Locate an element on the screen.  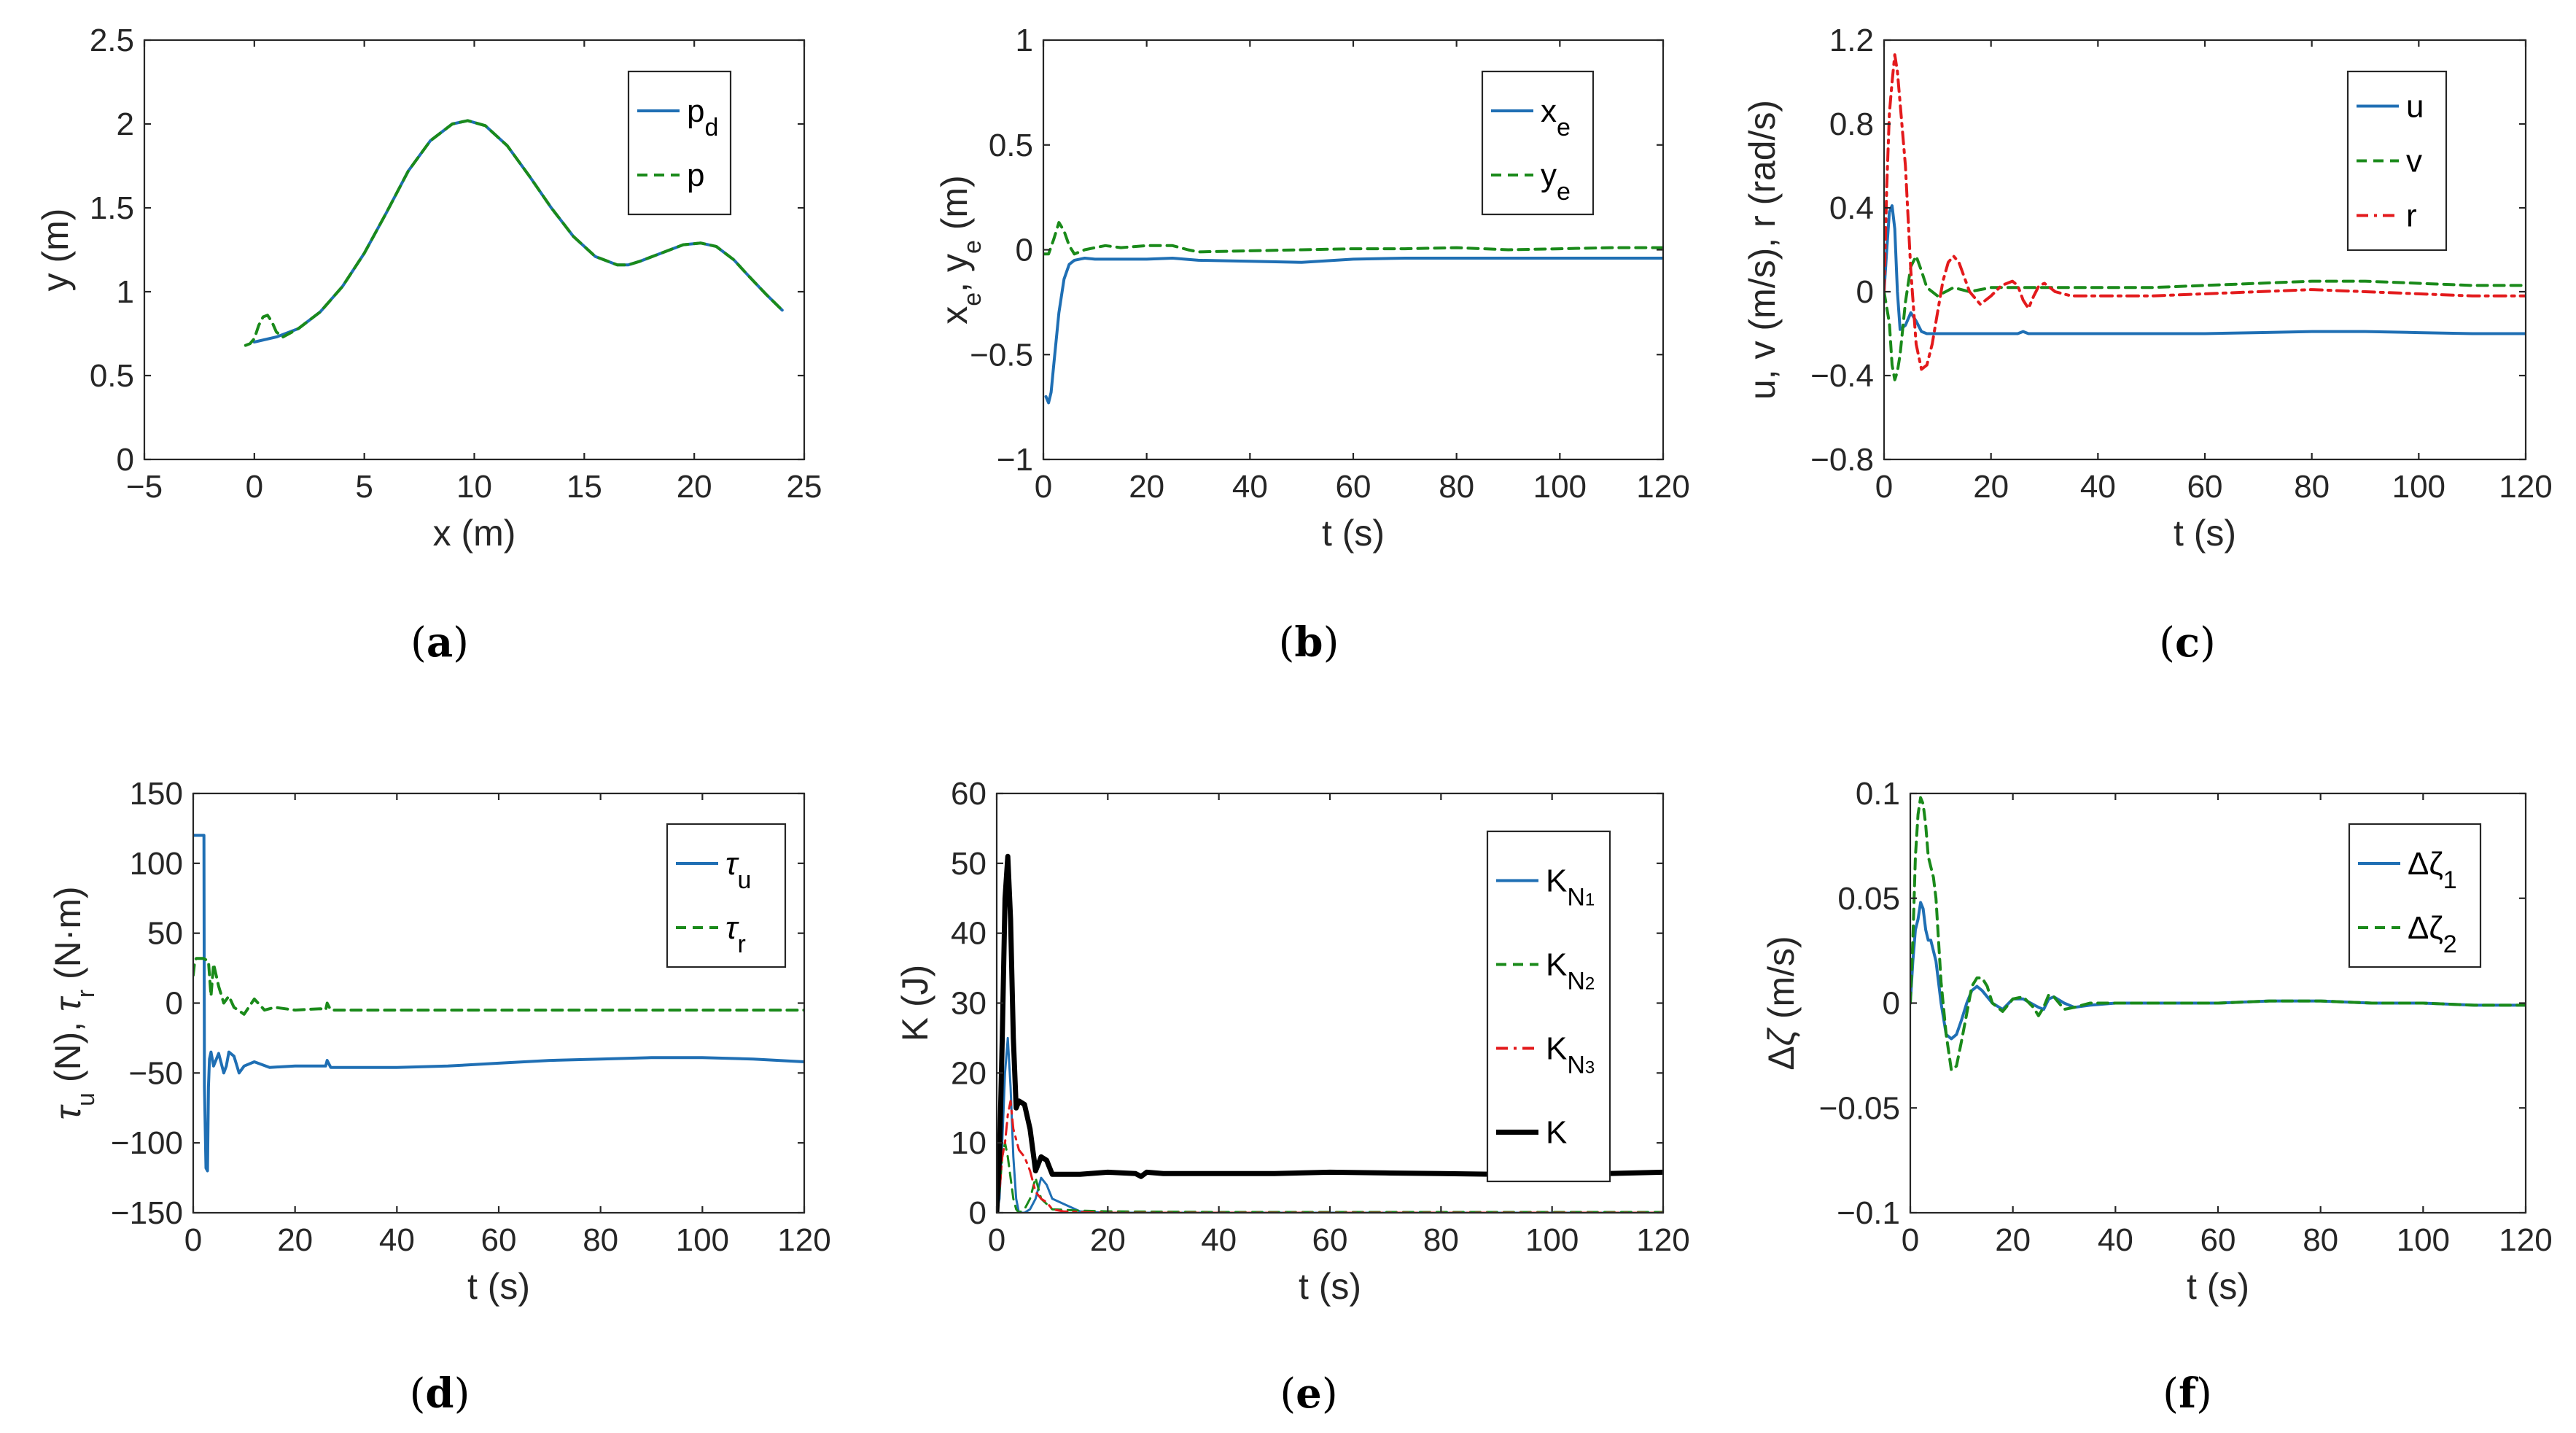
series-r is located at coordinates (2205, 212).